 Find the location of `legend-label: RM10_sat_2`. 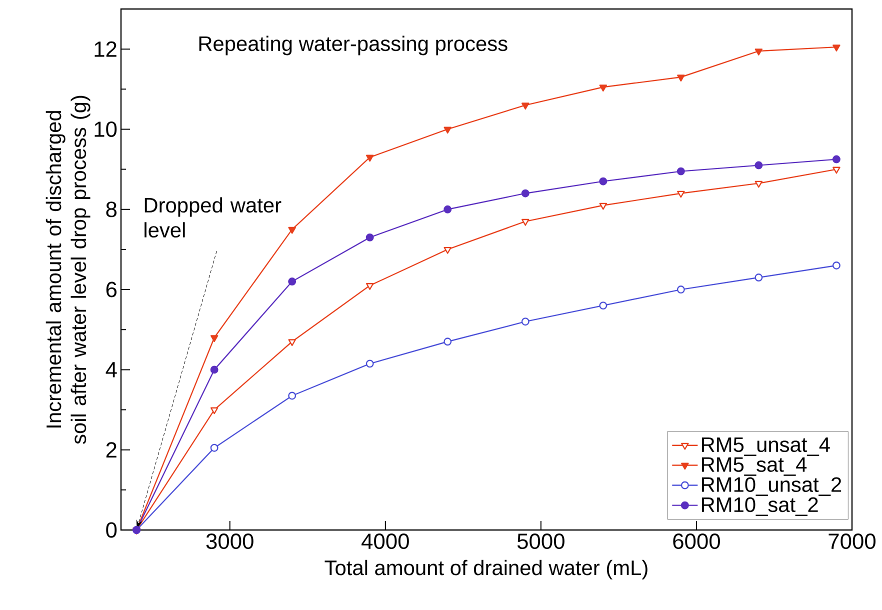

legend-label: RM10_sat_2 is located at coordinates (760, 506).